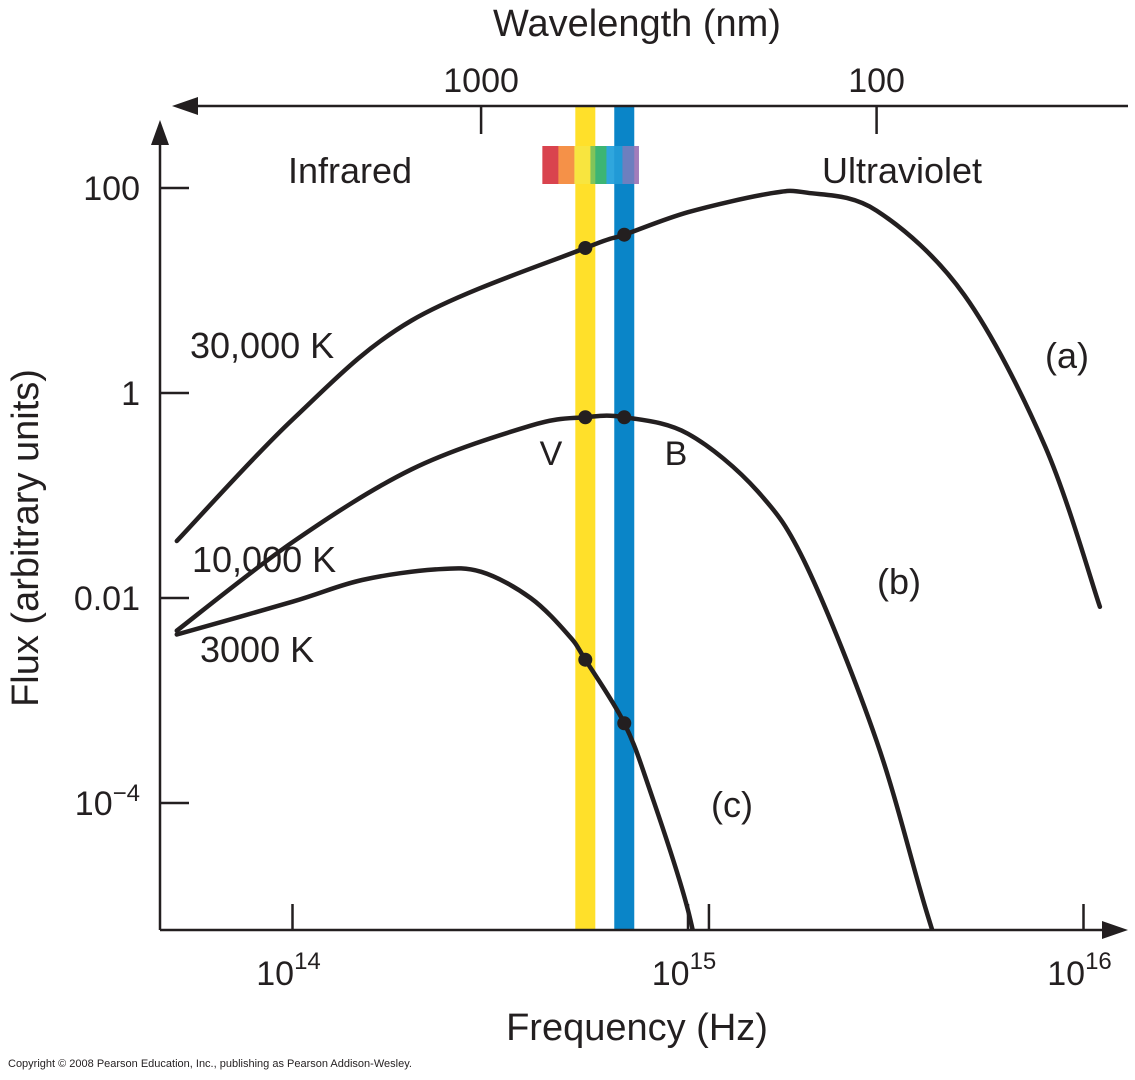 This screenshot has width=1135, height=1080. I want to click on top-tick-label: 100, so click(876, 81).